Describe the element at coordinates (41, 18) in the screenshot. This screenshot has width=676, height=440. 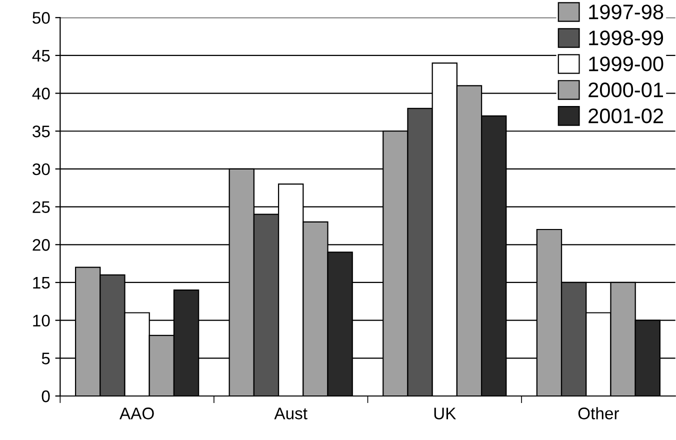
I see `y-tick-label: 50` at that location.